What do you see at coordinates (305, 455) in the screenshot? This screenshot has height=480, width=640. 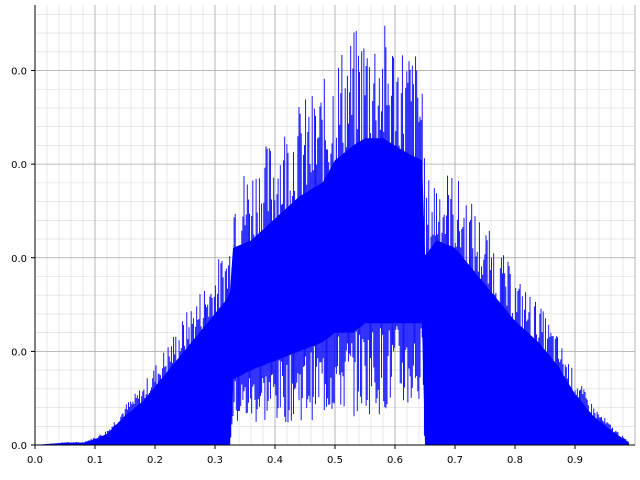 I see `x-axis-ticks: 0.0 0.1 0.2 0.3 0.4 0.5 0.6 0.7 0.8 0.9` at bounding box center [305, 455].